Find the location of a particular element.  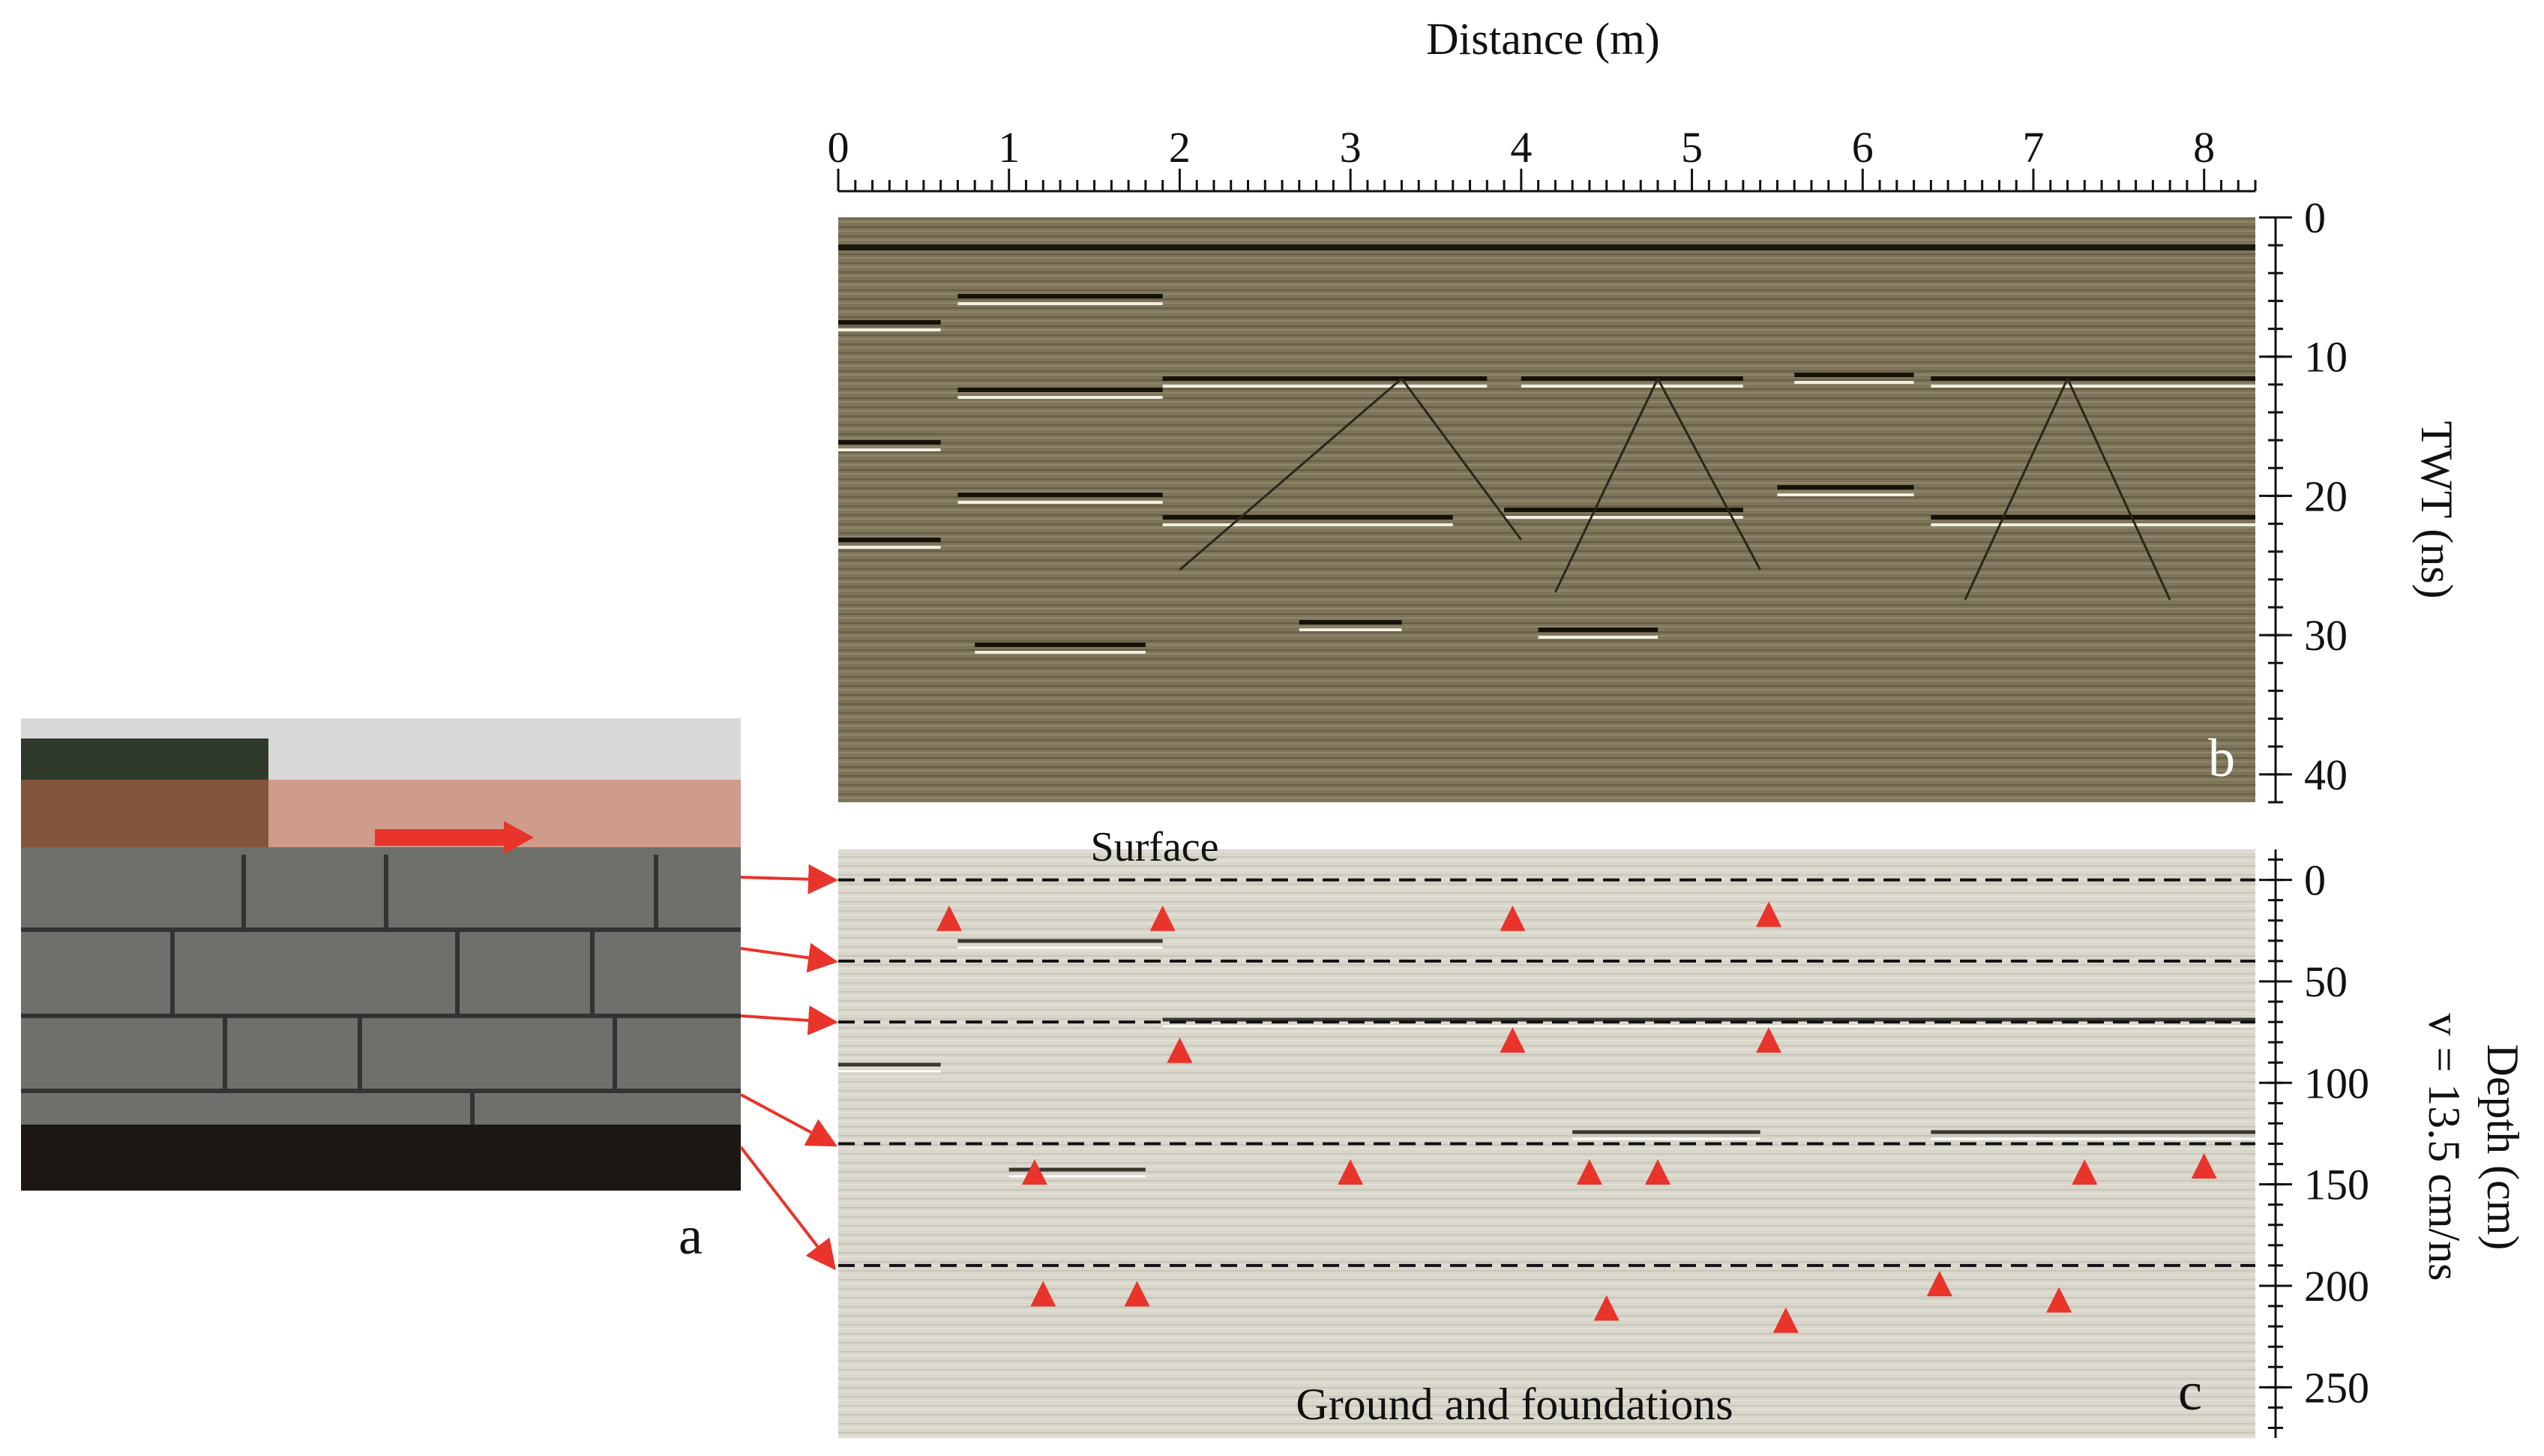

ground-label: Ground and foundations is located at coordinates (1514, 1404).